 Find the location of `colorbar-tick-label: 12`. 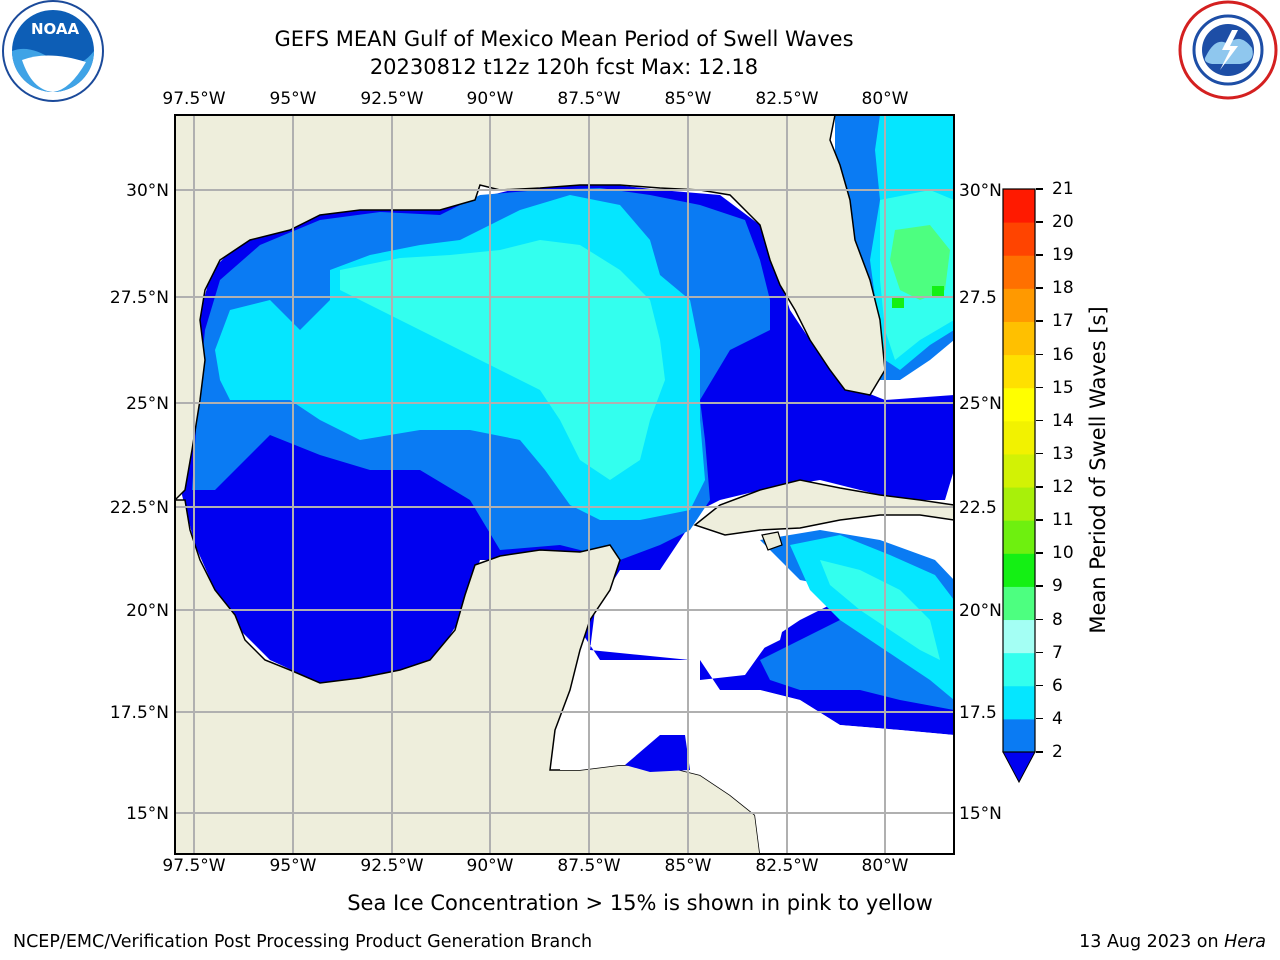

colorbar-tick-label: 12 is located at coordinates (1063, 487).